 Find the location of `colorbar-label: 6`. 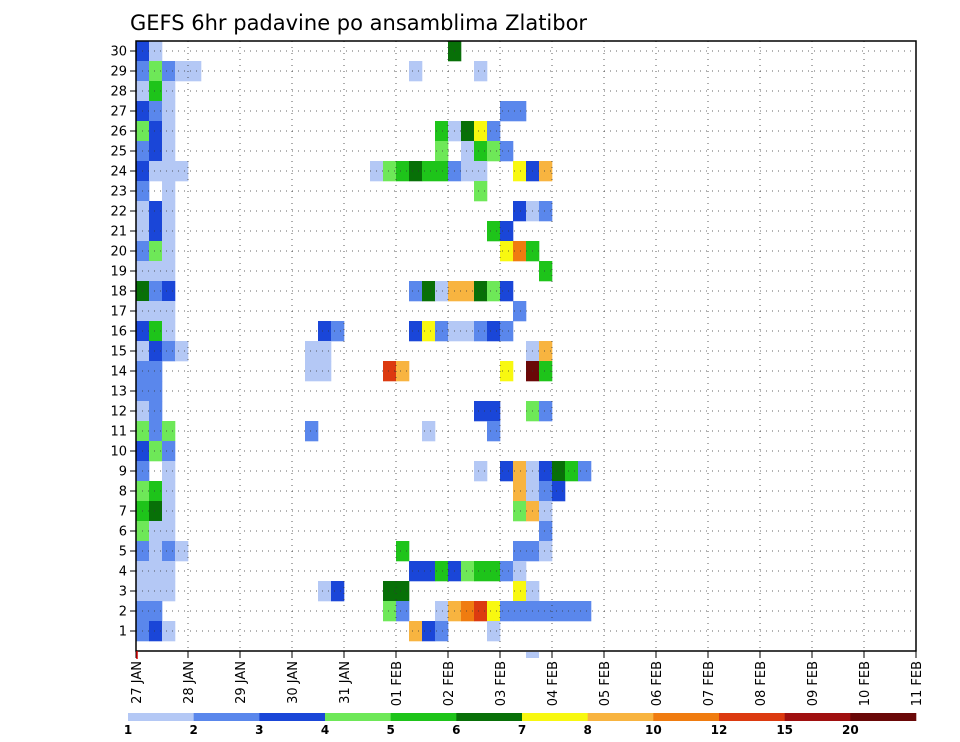

colorbar-label: 6 is located at coordinates (456, 730).